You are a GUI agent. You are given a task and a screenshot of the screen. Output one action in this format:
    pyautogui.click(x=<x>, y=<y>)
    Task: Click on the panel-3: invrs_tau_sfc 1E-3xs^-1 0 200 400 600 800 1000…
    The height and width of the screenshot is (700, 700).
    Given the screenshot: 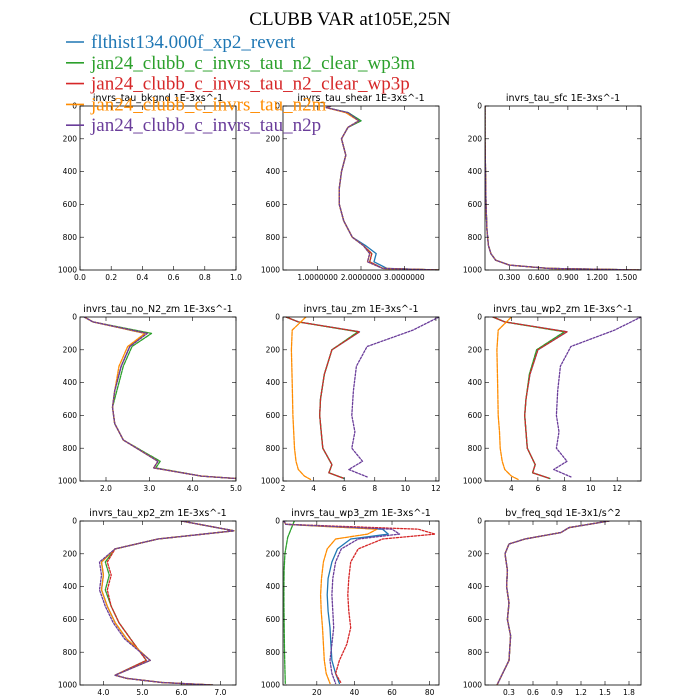 What is the action you would take?
    pyautogui.click(x=552, y=187)
    